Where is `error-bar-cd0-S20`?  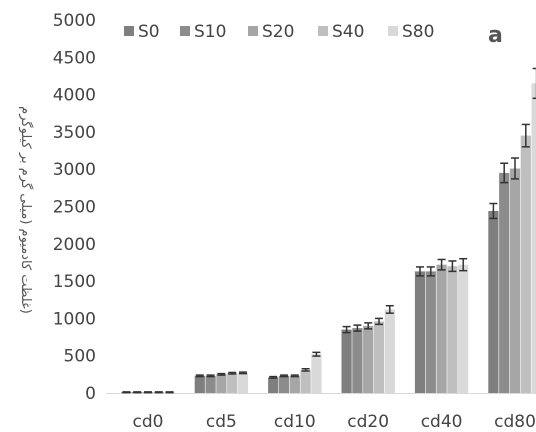 error-bar-cd0-S20 is located at coordinates (148, 392).